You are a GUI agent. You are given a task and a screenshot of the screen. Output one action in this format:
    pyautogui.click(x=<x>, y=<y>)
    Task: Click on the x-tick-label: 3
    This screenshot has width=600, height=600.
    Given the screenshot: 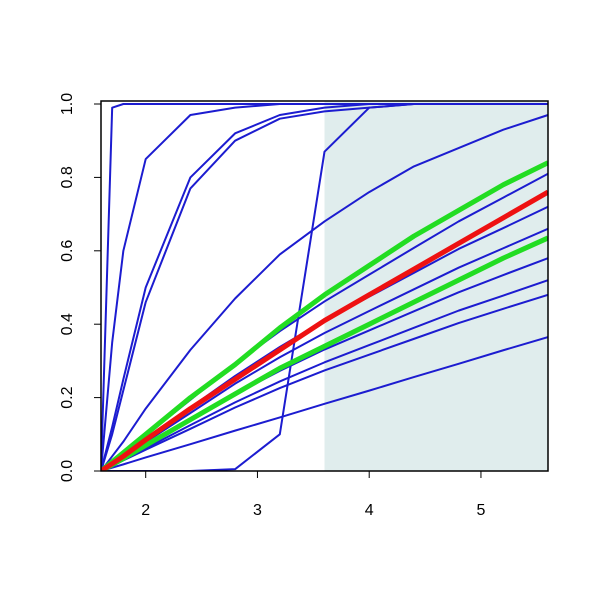 What is the action you would take?
    pyautogui.click(x=257, y=510)
    